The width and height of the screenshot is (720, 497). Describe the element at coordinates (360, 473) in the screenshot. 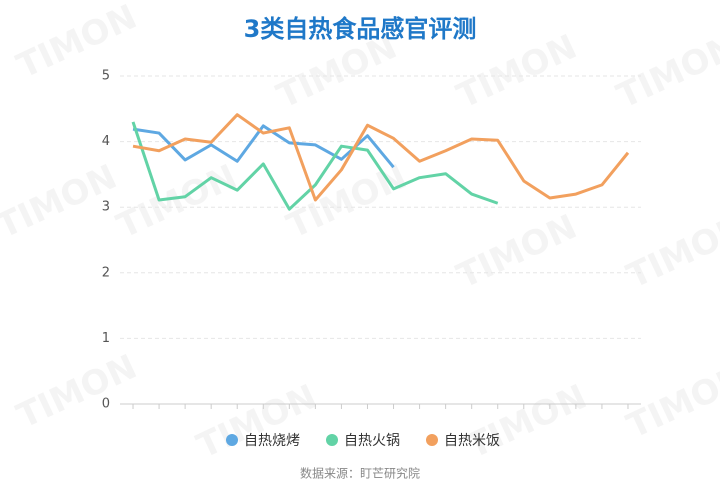

I see `source: 数据来源：盯芒研究院` at that location.